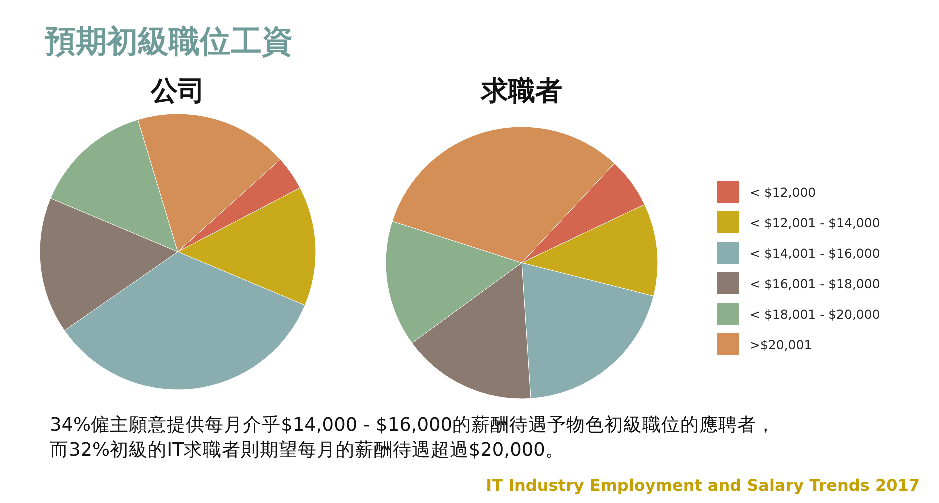  What do you see at coordinates (521, 91) in the screenshot?
I see `chart-title: 求職者` at bounding box center [521, 91].